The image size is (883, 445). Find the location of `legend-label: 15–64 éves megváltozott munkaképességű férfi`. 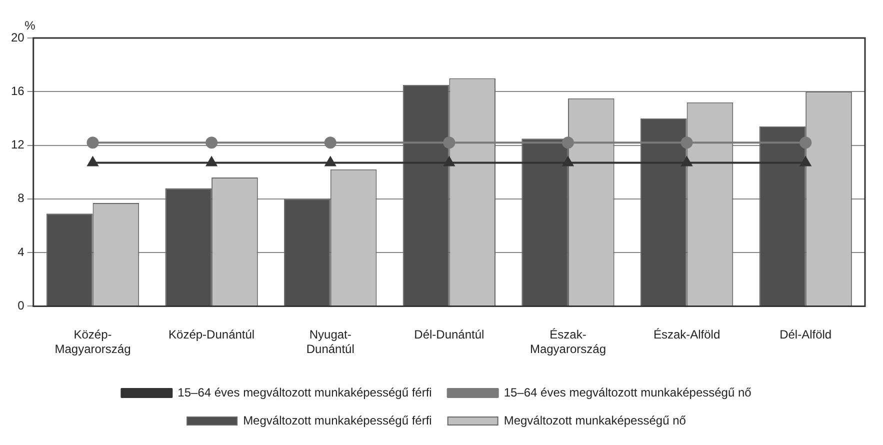

legend-label: 15–64 éves megváltozott munkaképességű férfi is located at coordinates (305, 392).